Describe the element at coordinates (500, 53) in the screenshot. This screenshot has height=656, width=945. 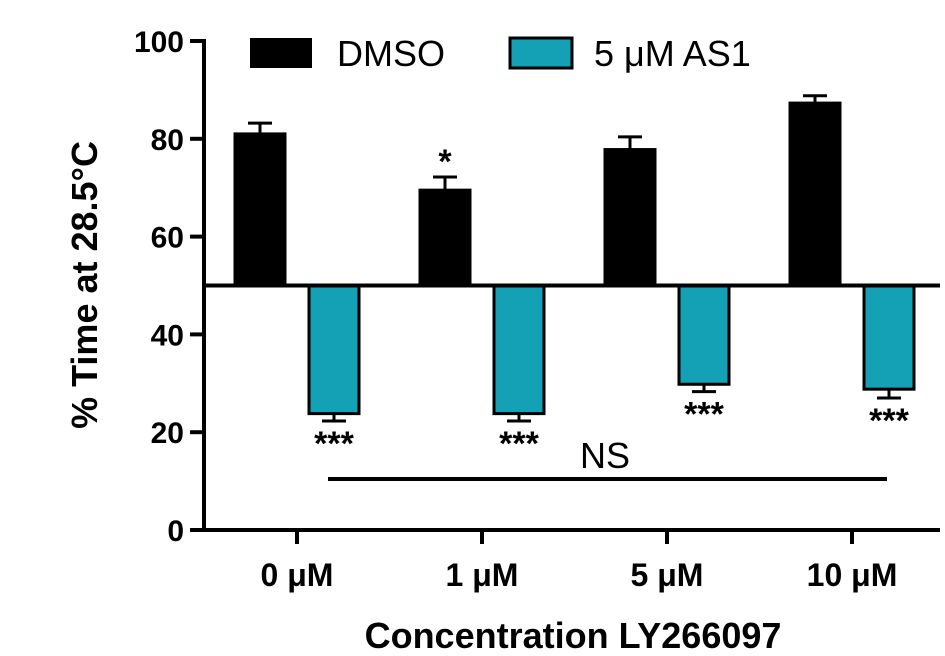
I see `legend: DMSO 5 μM AS1` at that location.